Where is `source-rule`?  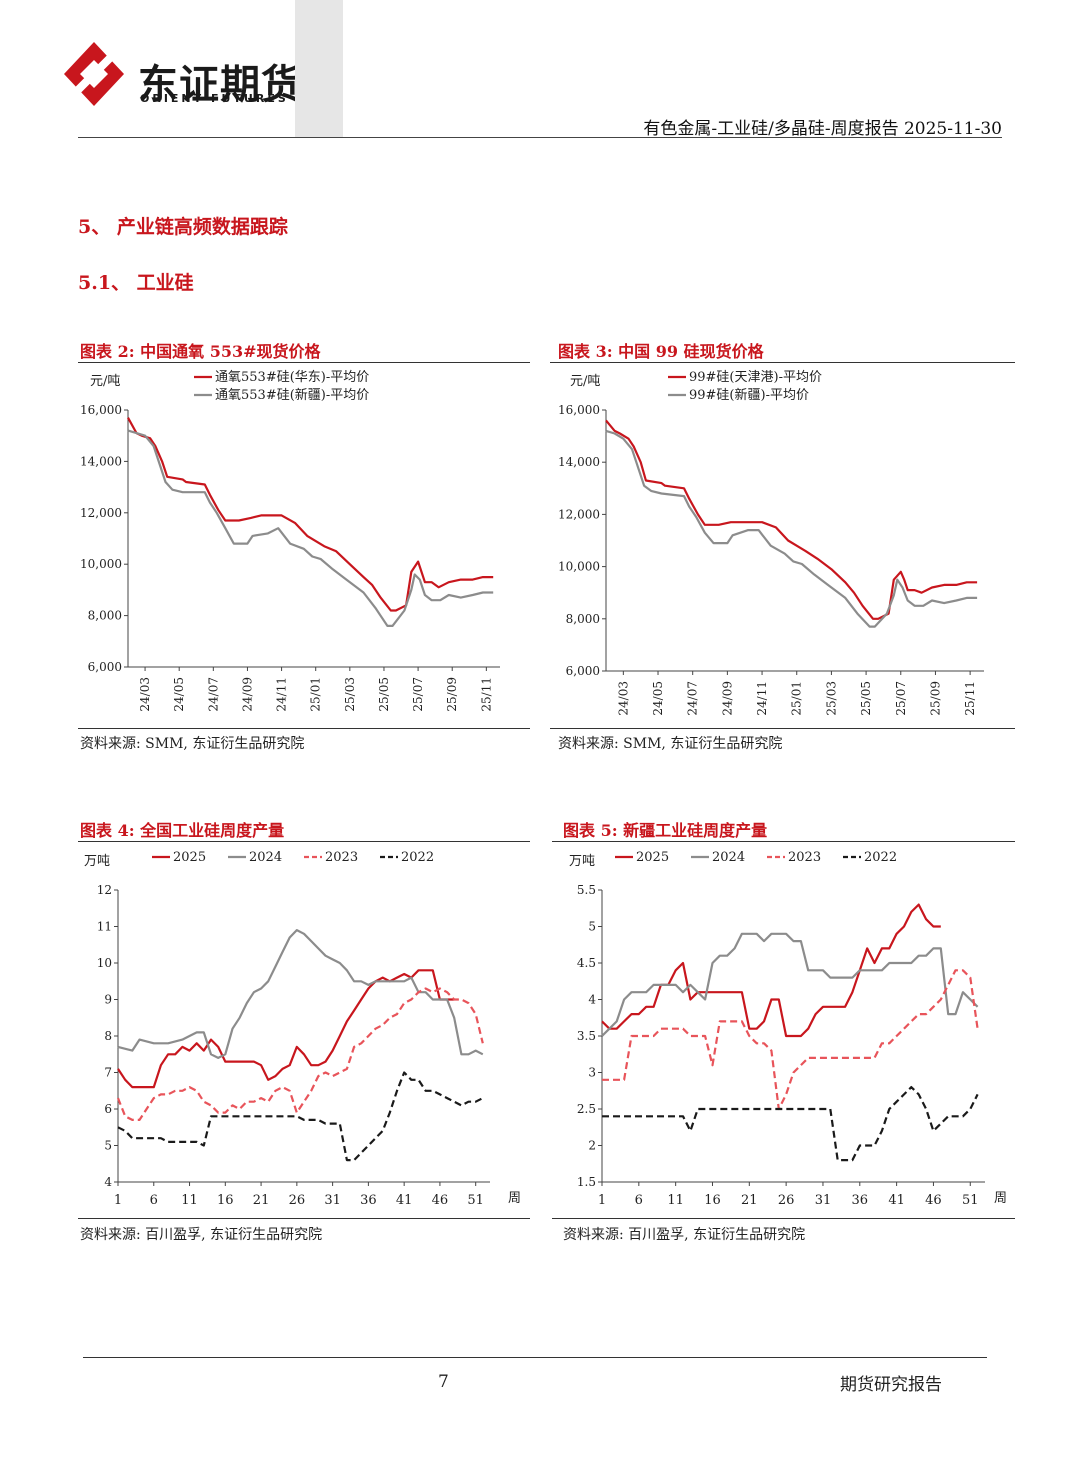
source-rule is located at coordinates (782, 728).